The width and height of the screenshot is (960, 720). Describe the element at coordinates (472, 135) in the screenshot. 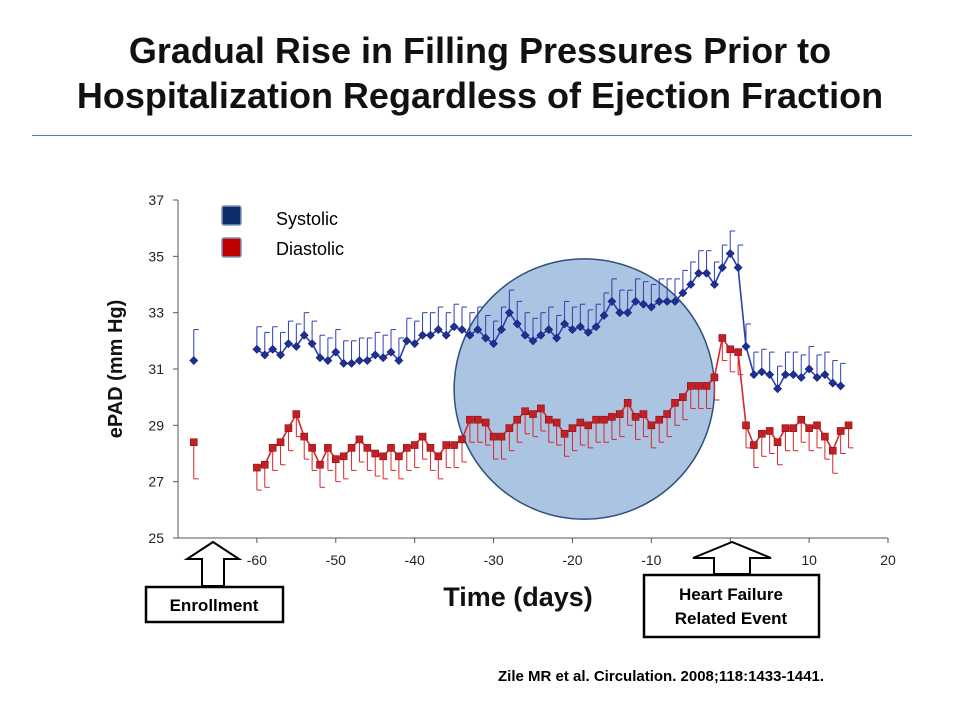

I see `title-divider` at that location.